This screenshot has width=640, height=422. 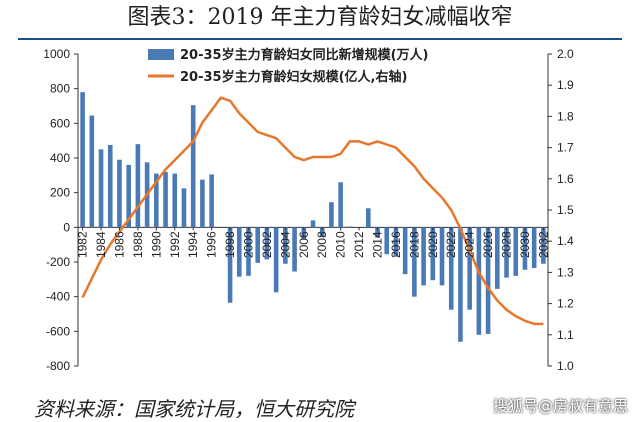 I want to click on x-tick-label: 2004, so click(x=285, y=244).